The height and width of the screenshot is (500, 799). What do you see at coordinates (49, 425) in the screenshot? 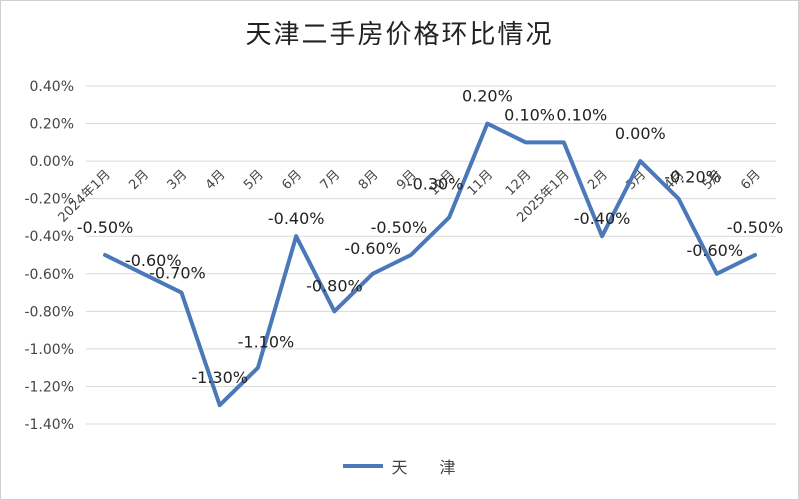
I see `y-tick-label: -1.40%` at bounding box center [49, 425].